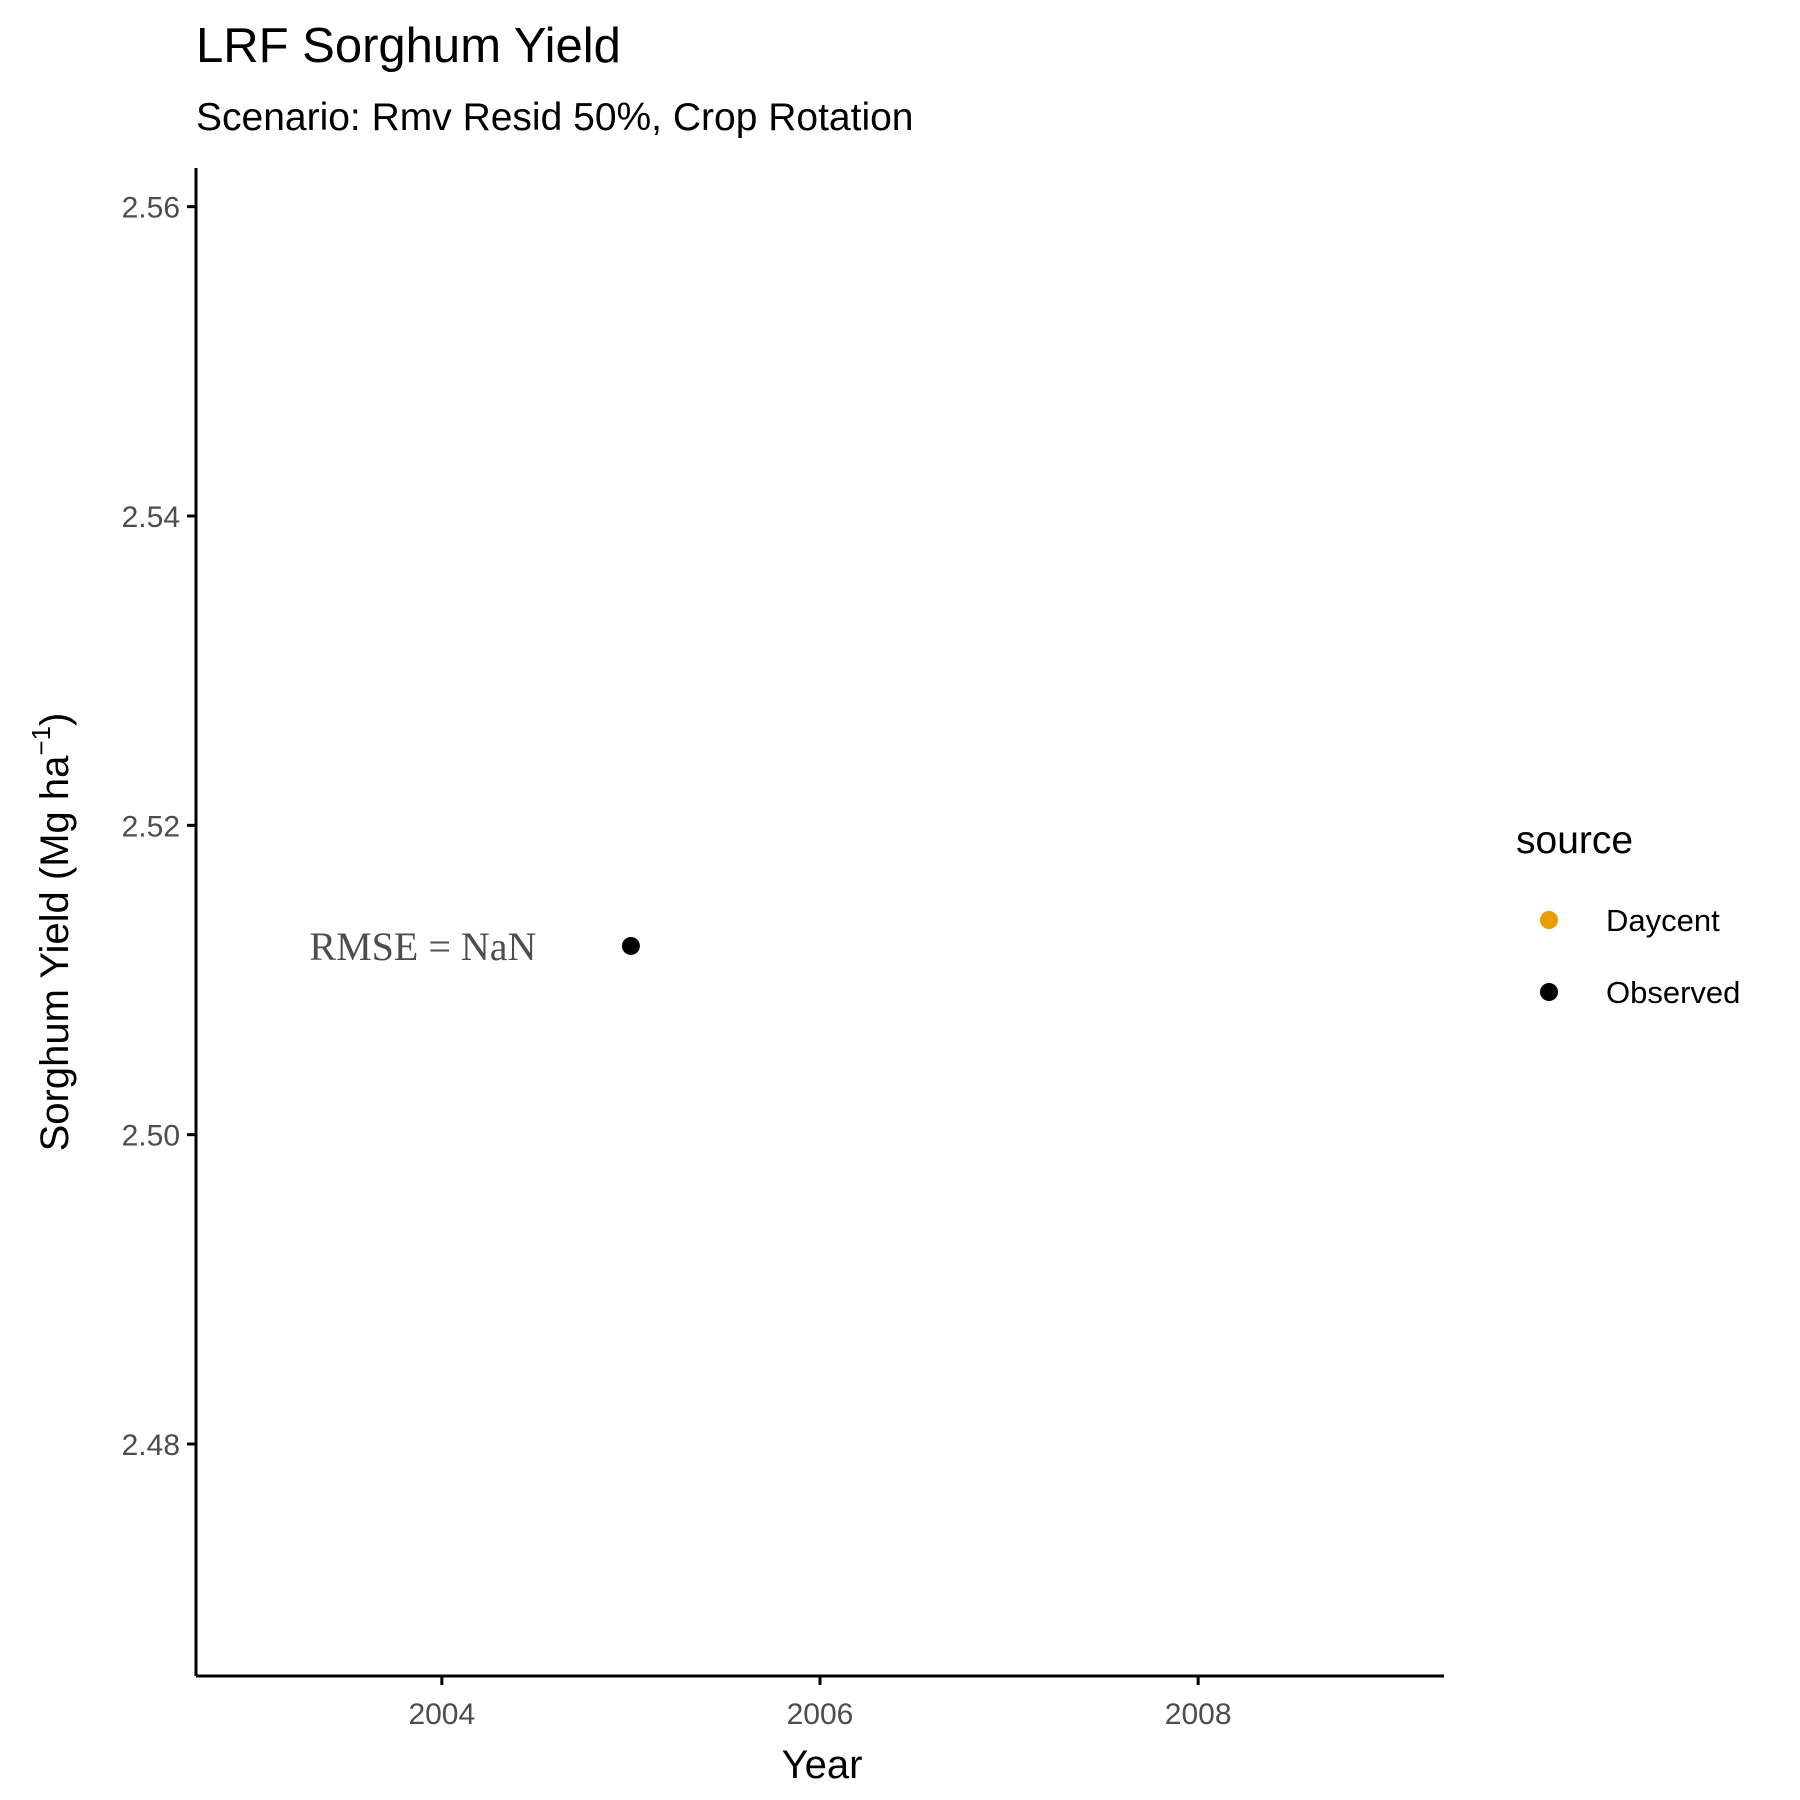  I want to click on data-points, so click(630, 945).